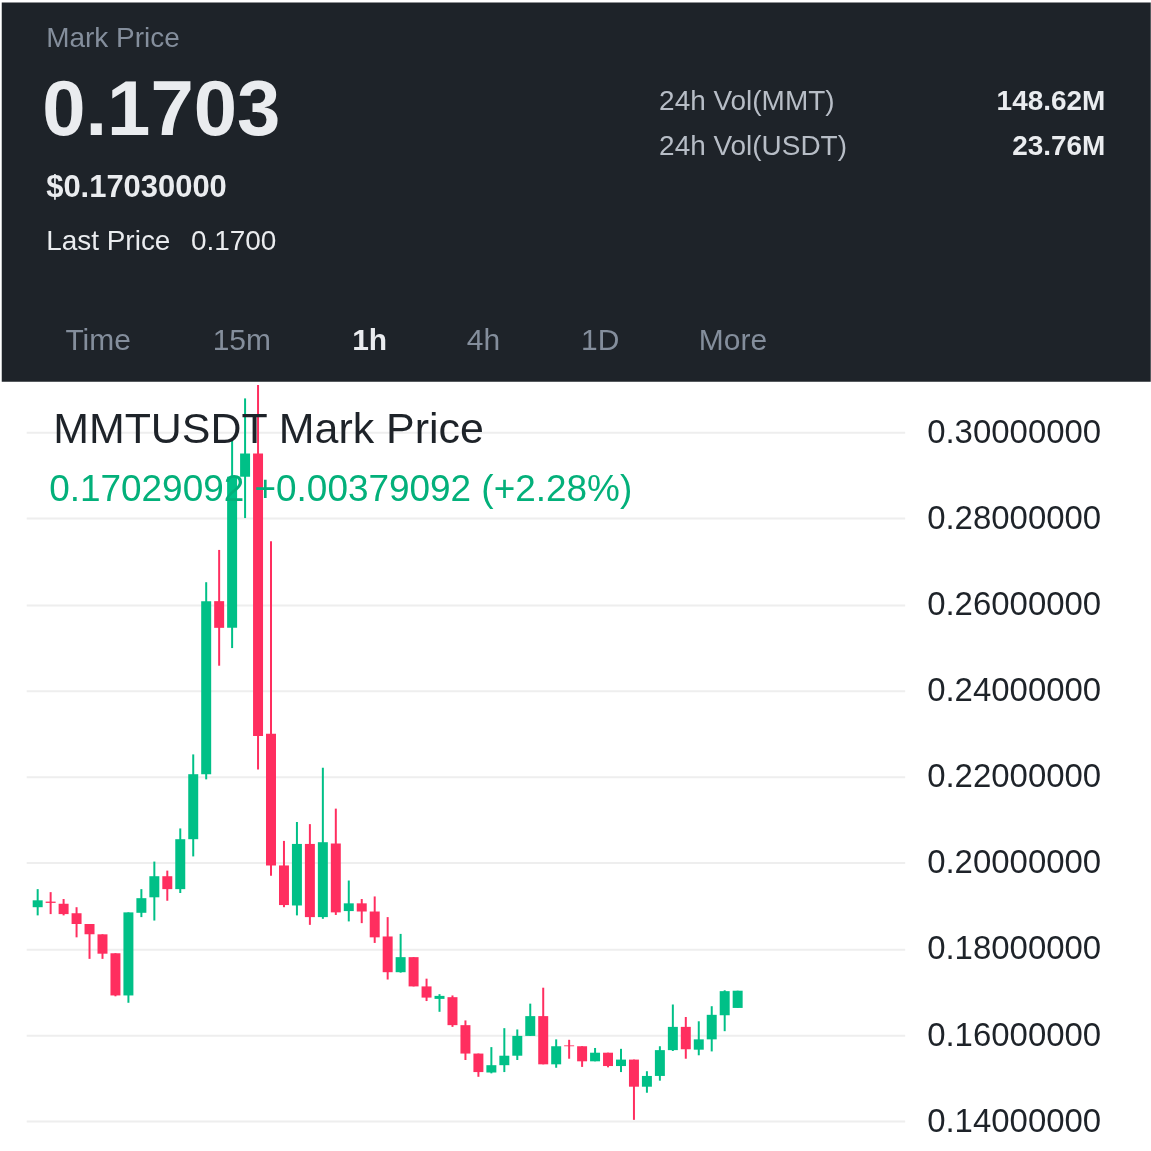  I want to click on text: 15m, so click(241, 340).